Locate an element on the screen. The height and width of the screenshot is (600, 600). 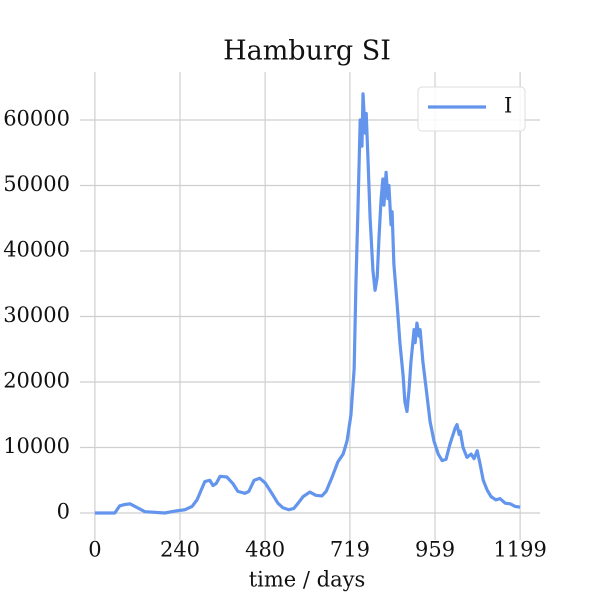
x-tick-label: 959 is located at coordinates (435, 550).